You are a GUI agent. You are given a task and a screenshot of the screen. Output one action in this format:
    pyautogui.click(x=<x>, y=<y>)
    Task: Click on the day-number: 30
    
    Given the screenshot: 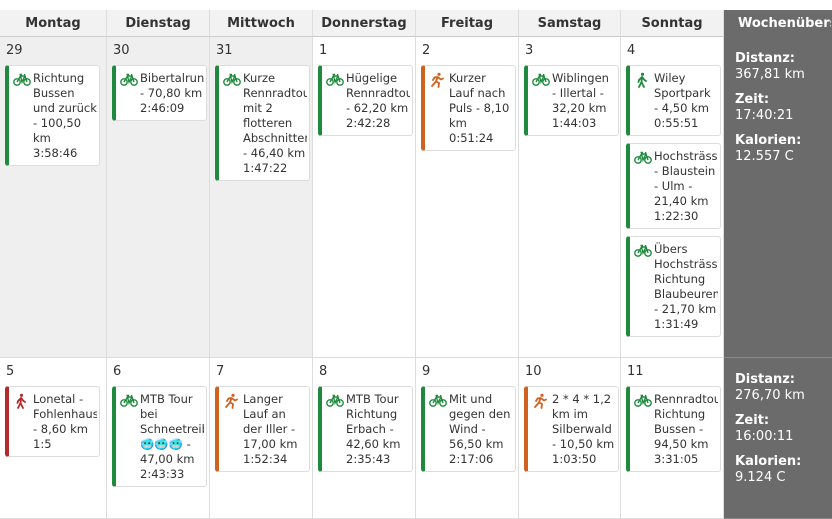 What is the action you would take?
    pyautogui.click(x=121, y=50)
    